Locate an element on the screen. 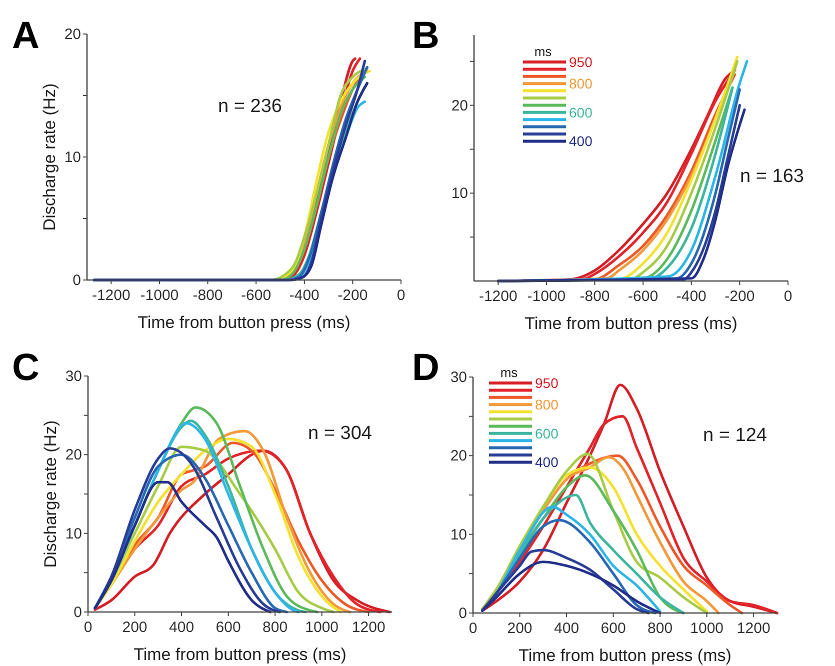 The height and width of the screenshot is (666, 835). chart-title: D is located at coordinates (426, 368).